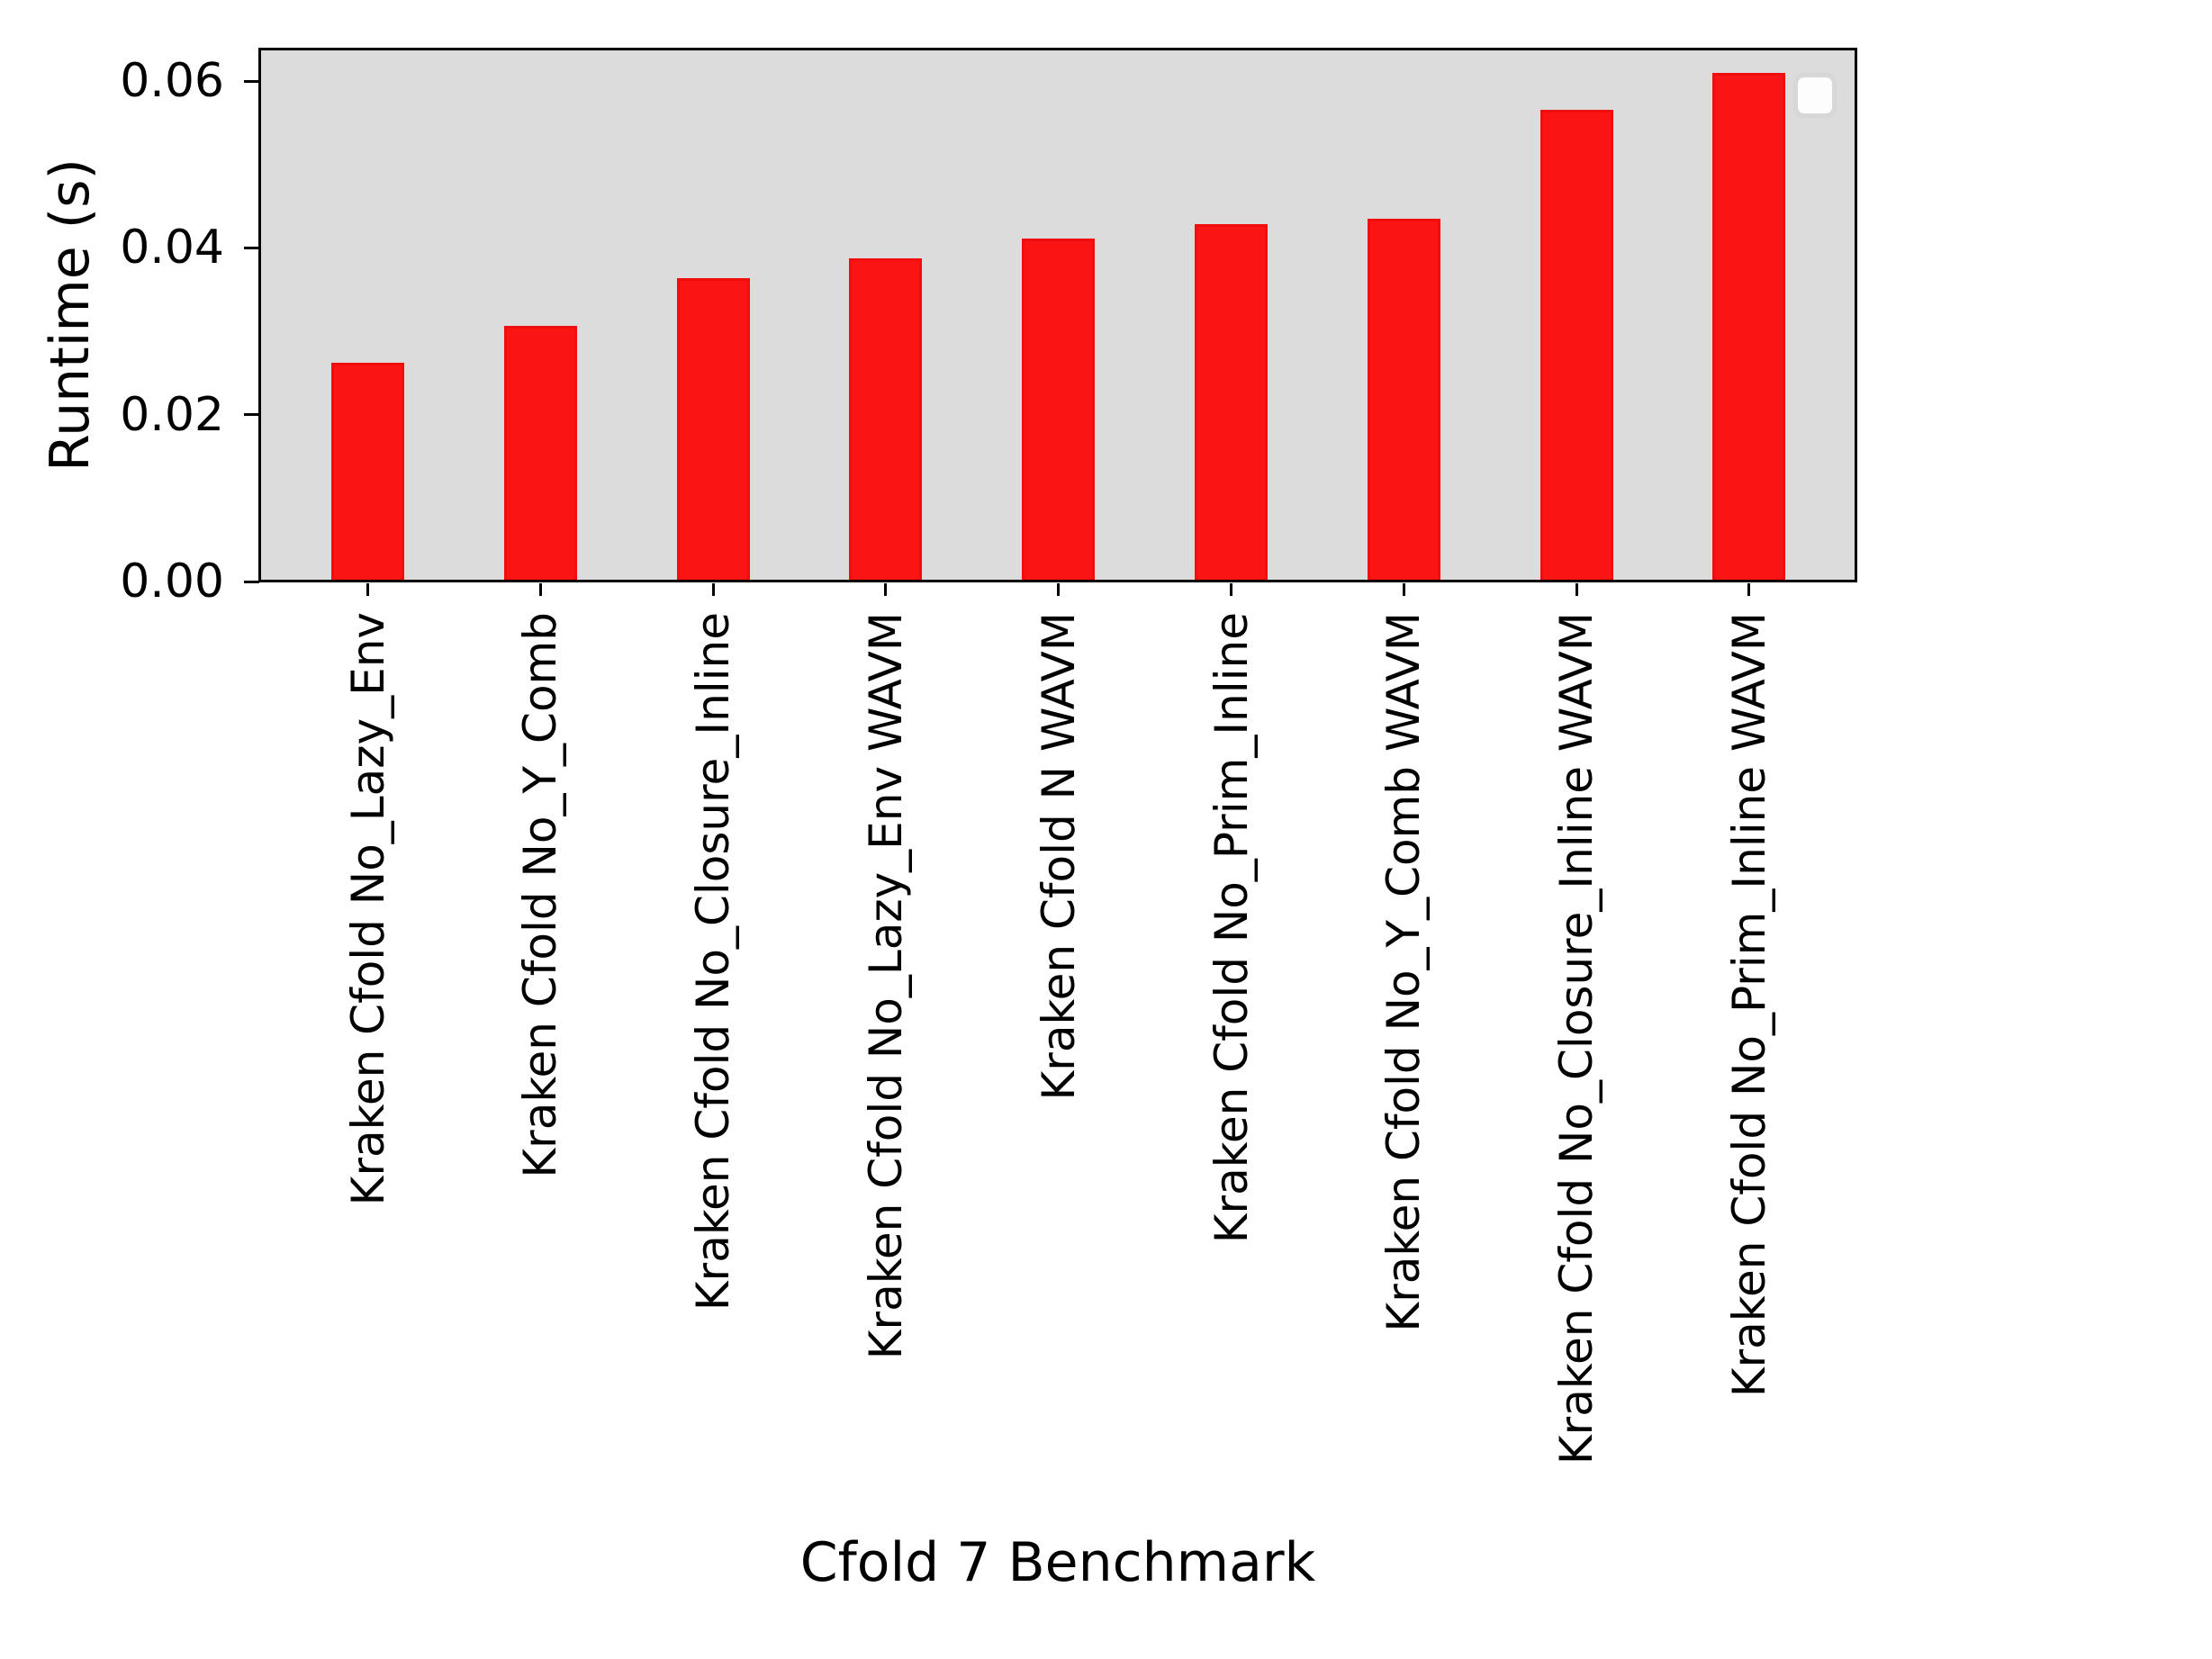 Image resolution: width=2212 pixels, height=1659 pixels. What do you see at coordinates (172, 81) in the screenshot?
I see `y-tick-label-3: 0.06` at bounding box center [172, 81].